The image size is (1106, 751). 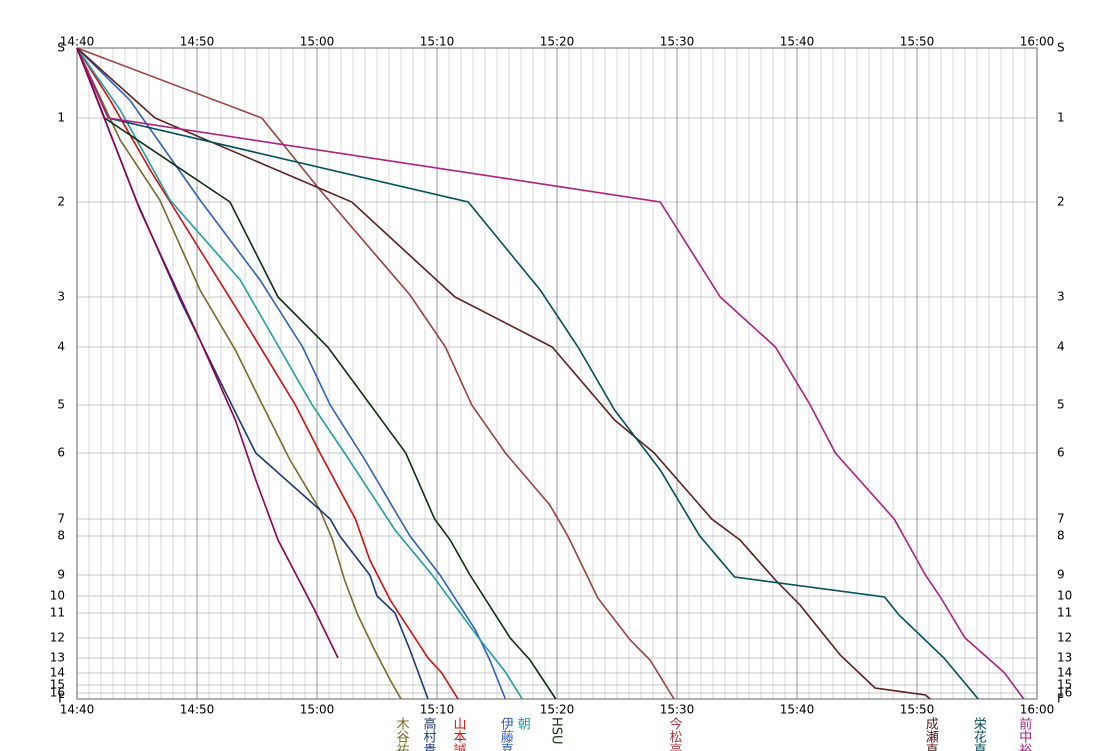 I want to click on x-tick-label: 15:10, so click(x=437, y=42).